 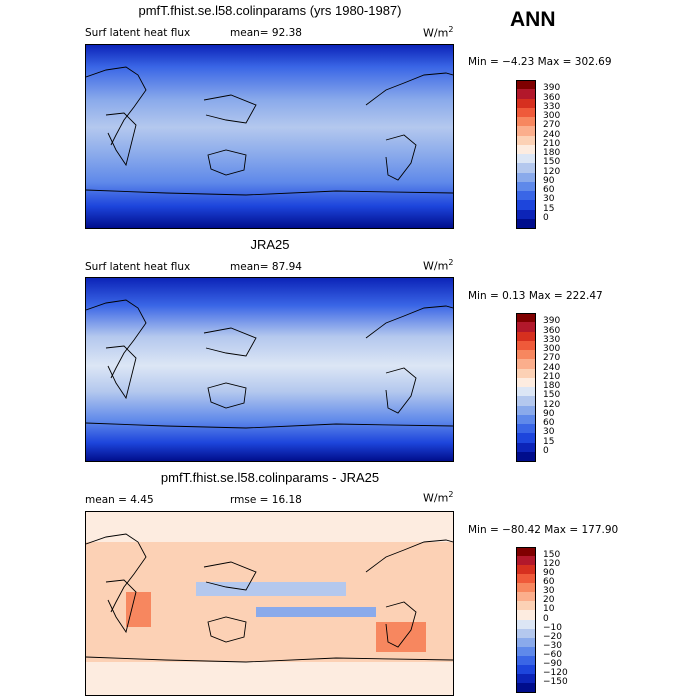 I want to click on panel3-map-svg, so click(x=269, y=603).